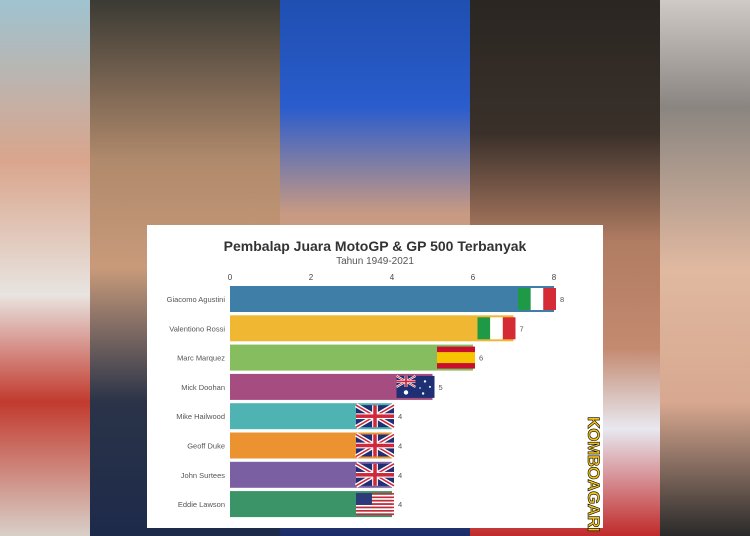  What do you see at coordinates (481, 358) in the screenshot?
I see `value-label: 6` at bounding box center [481, 358].